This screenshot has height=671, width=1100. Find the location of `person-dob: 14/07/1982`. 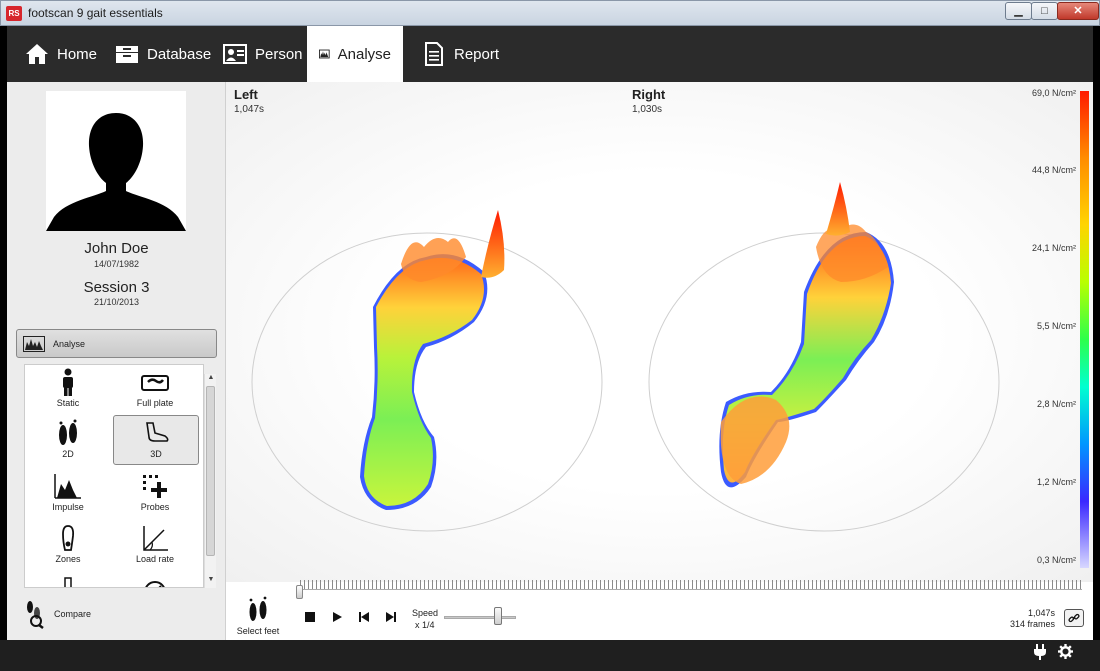

person-dob: 14/07/1982 is located at coordinates (116, 264).